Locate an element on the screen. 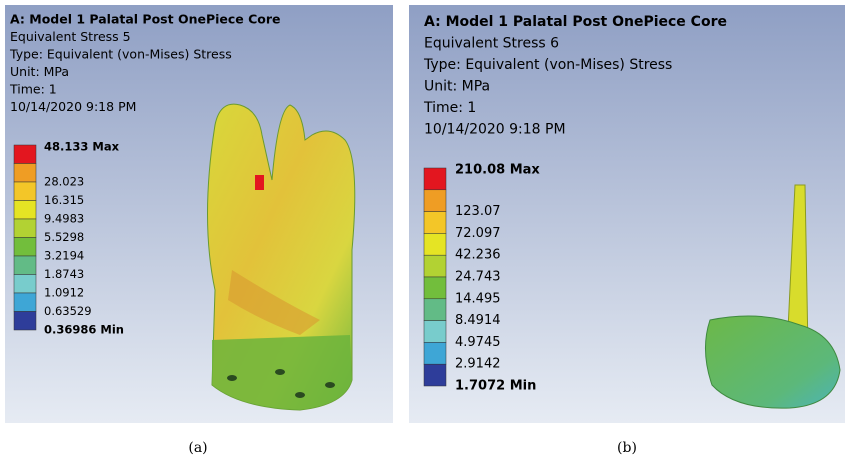 This screenshot has height=464, width=847. legend-label: 1.0912 is located at coordinates (64, 293).